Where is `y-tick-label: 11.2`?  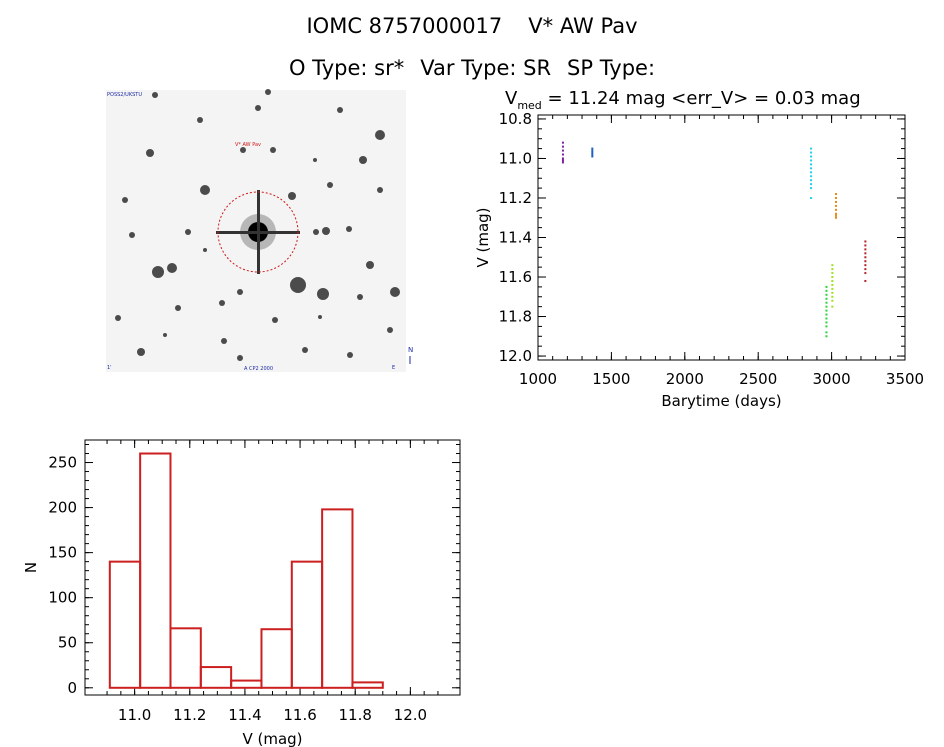
y-tick-label: 11.2 is located at coordinates (515, 198).